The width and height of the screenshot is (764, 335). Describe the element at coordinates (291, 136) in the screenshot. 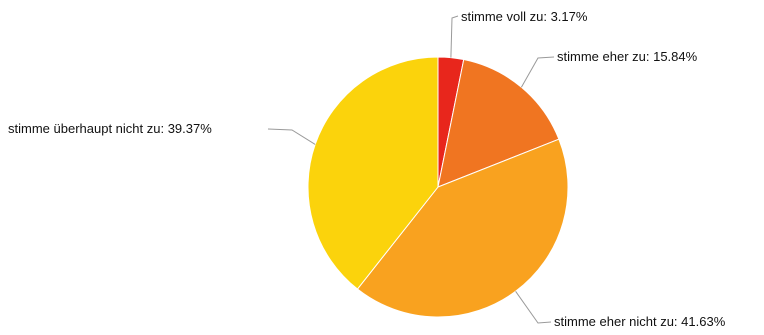

I see `leader-line-stimme-ueberhaupt-nicht-zu` at that location.